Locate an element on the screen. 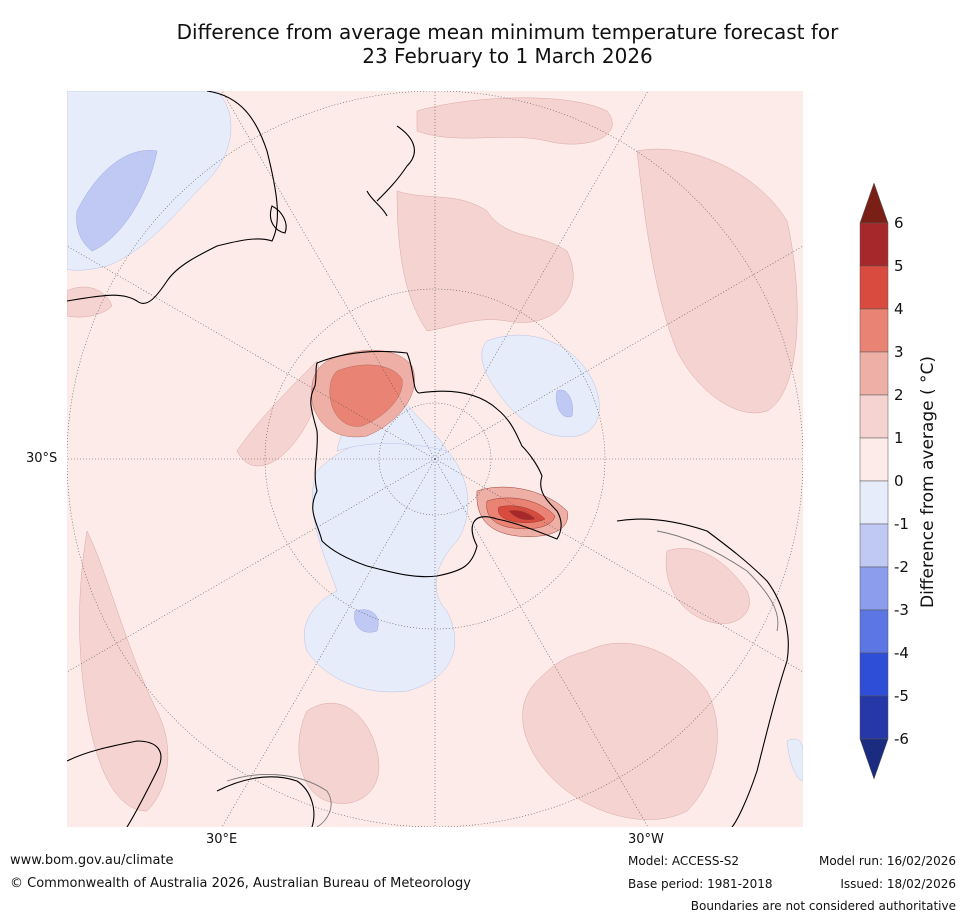 This screenshot has height=919, width=965. colorbar-band-m4tom3 is located at coordinates (874, 631).